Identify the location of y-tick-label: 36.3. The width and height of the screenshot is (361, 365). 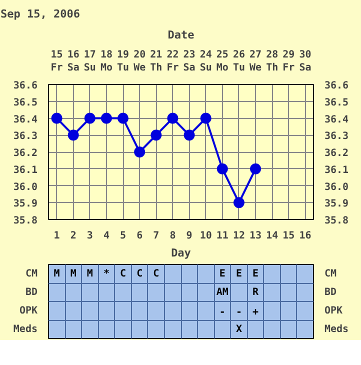
(25, 136).